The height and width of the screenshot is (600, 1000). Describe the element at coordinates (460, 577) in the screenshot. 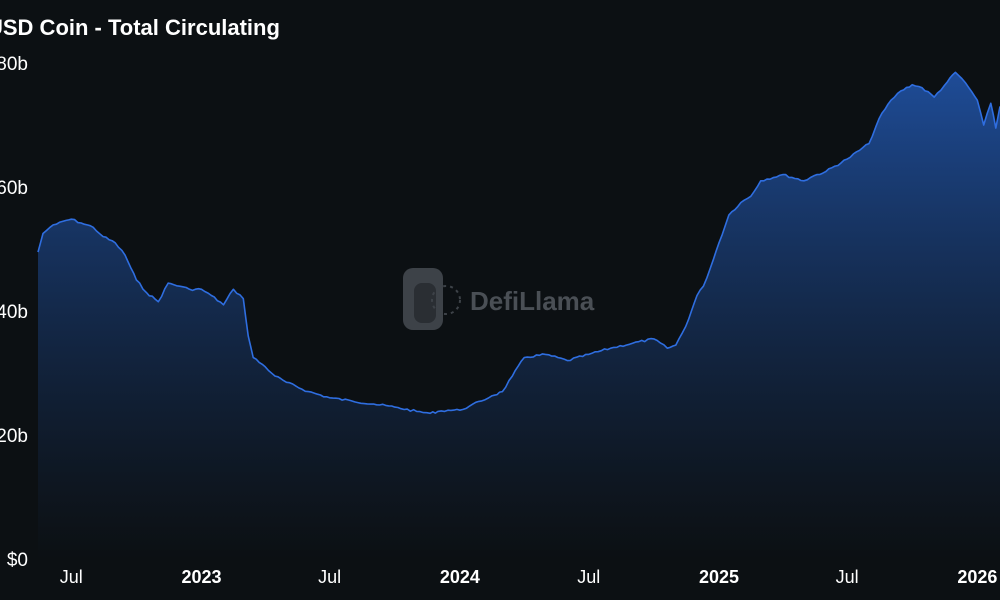

I see `x-tick-label: 2024` at that location.